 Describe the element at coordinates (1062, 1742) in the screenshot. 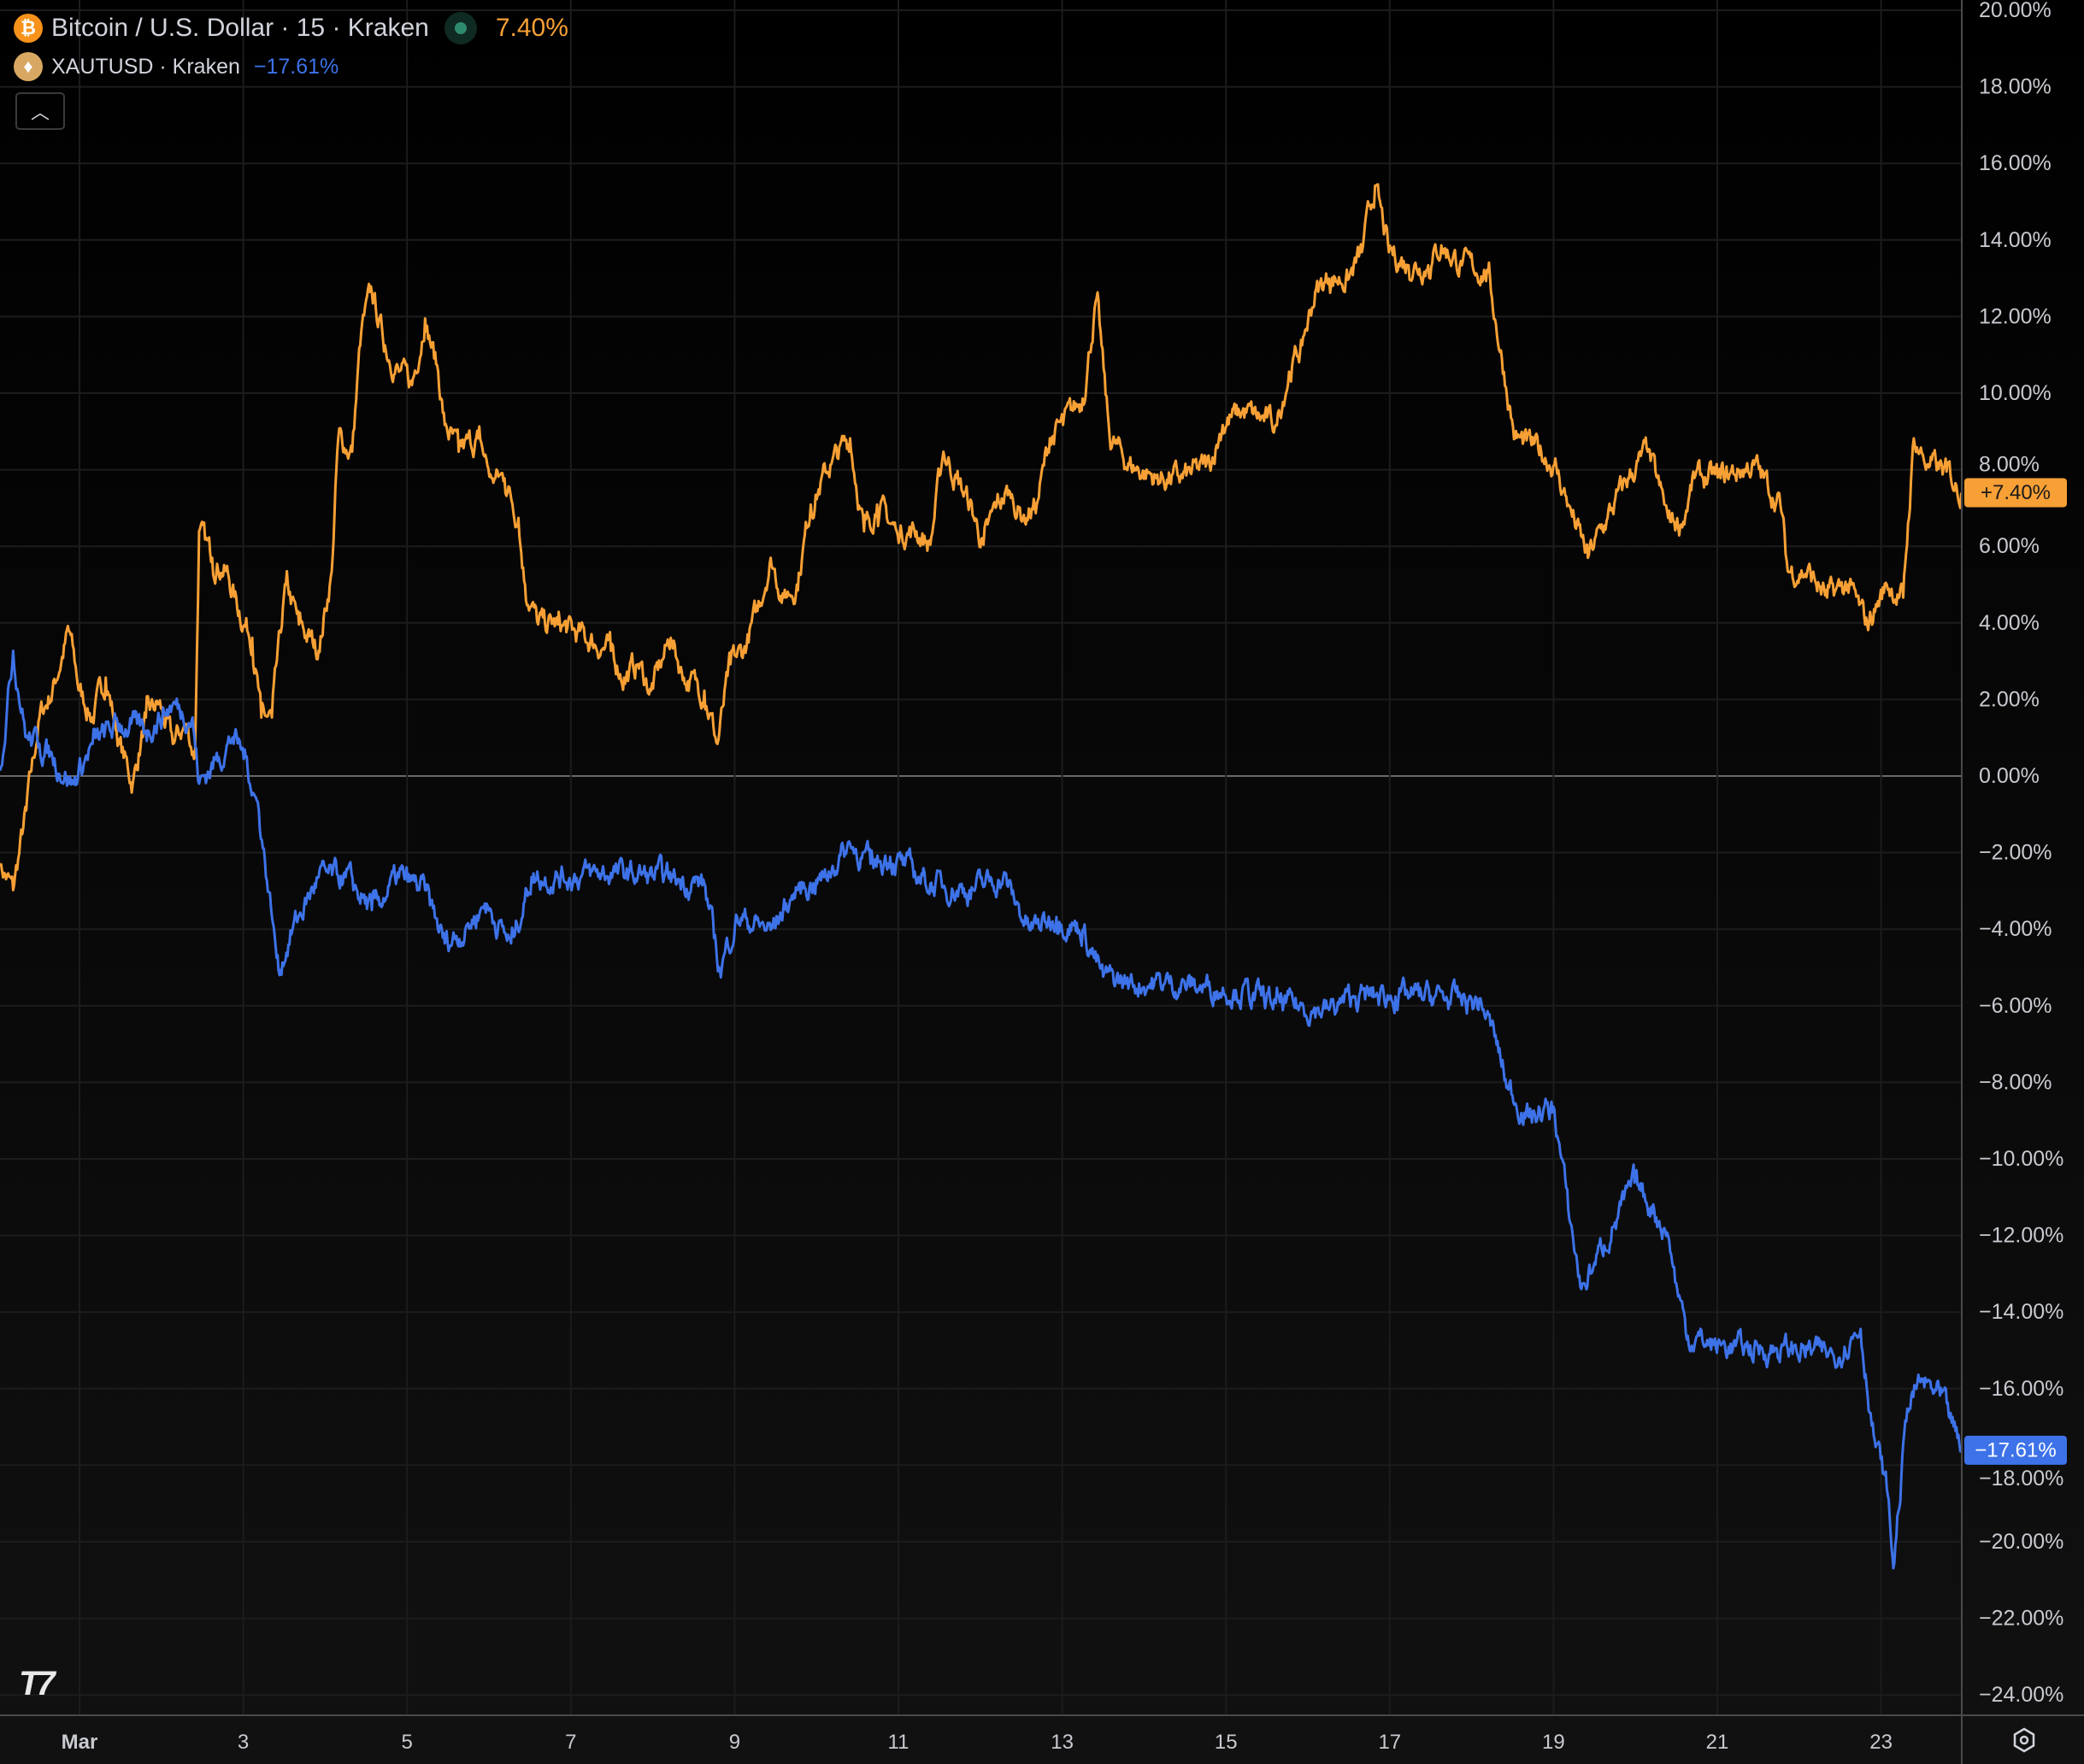

I see `x-tick-label: 13` at that location.